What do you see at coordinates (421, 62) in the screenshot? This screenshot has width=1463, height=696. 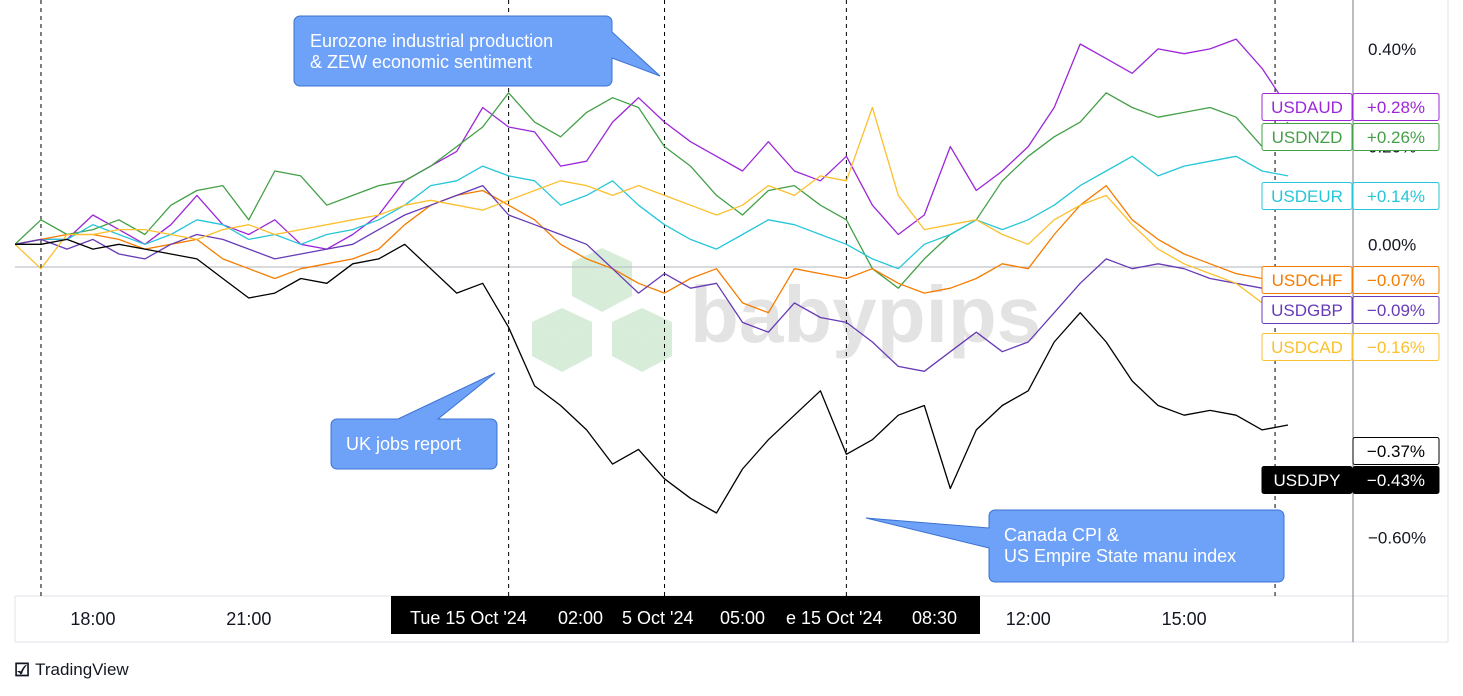 I see `annotation-eurozone-line-2: & ZEW economic sentiment` at bounding box center [421, 62].